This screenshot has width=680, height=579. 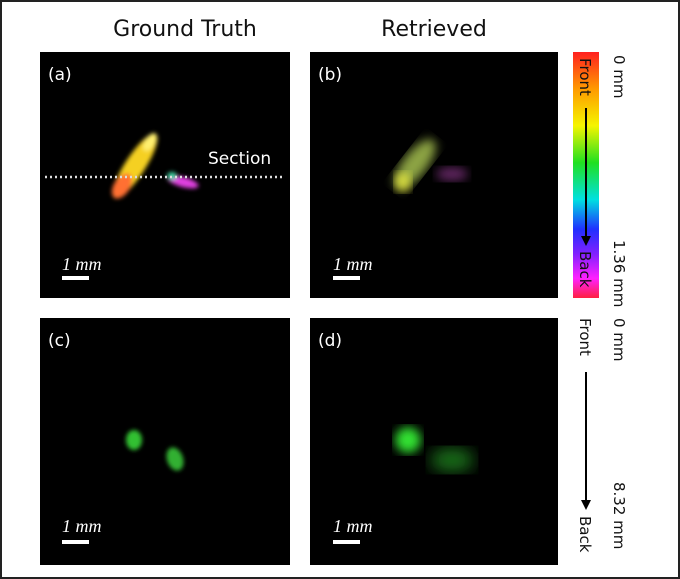 I want to click on object-d, so click(x=434, y=449).